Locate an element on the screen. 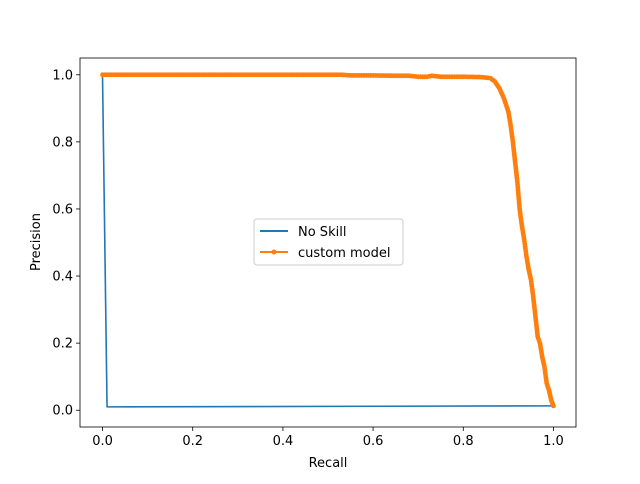 The width and height of the screenshot is (640, 484). y-tick-label: 0.8 is located at coordinates (62, 142).